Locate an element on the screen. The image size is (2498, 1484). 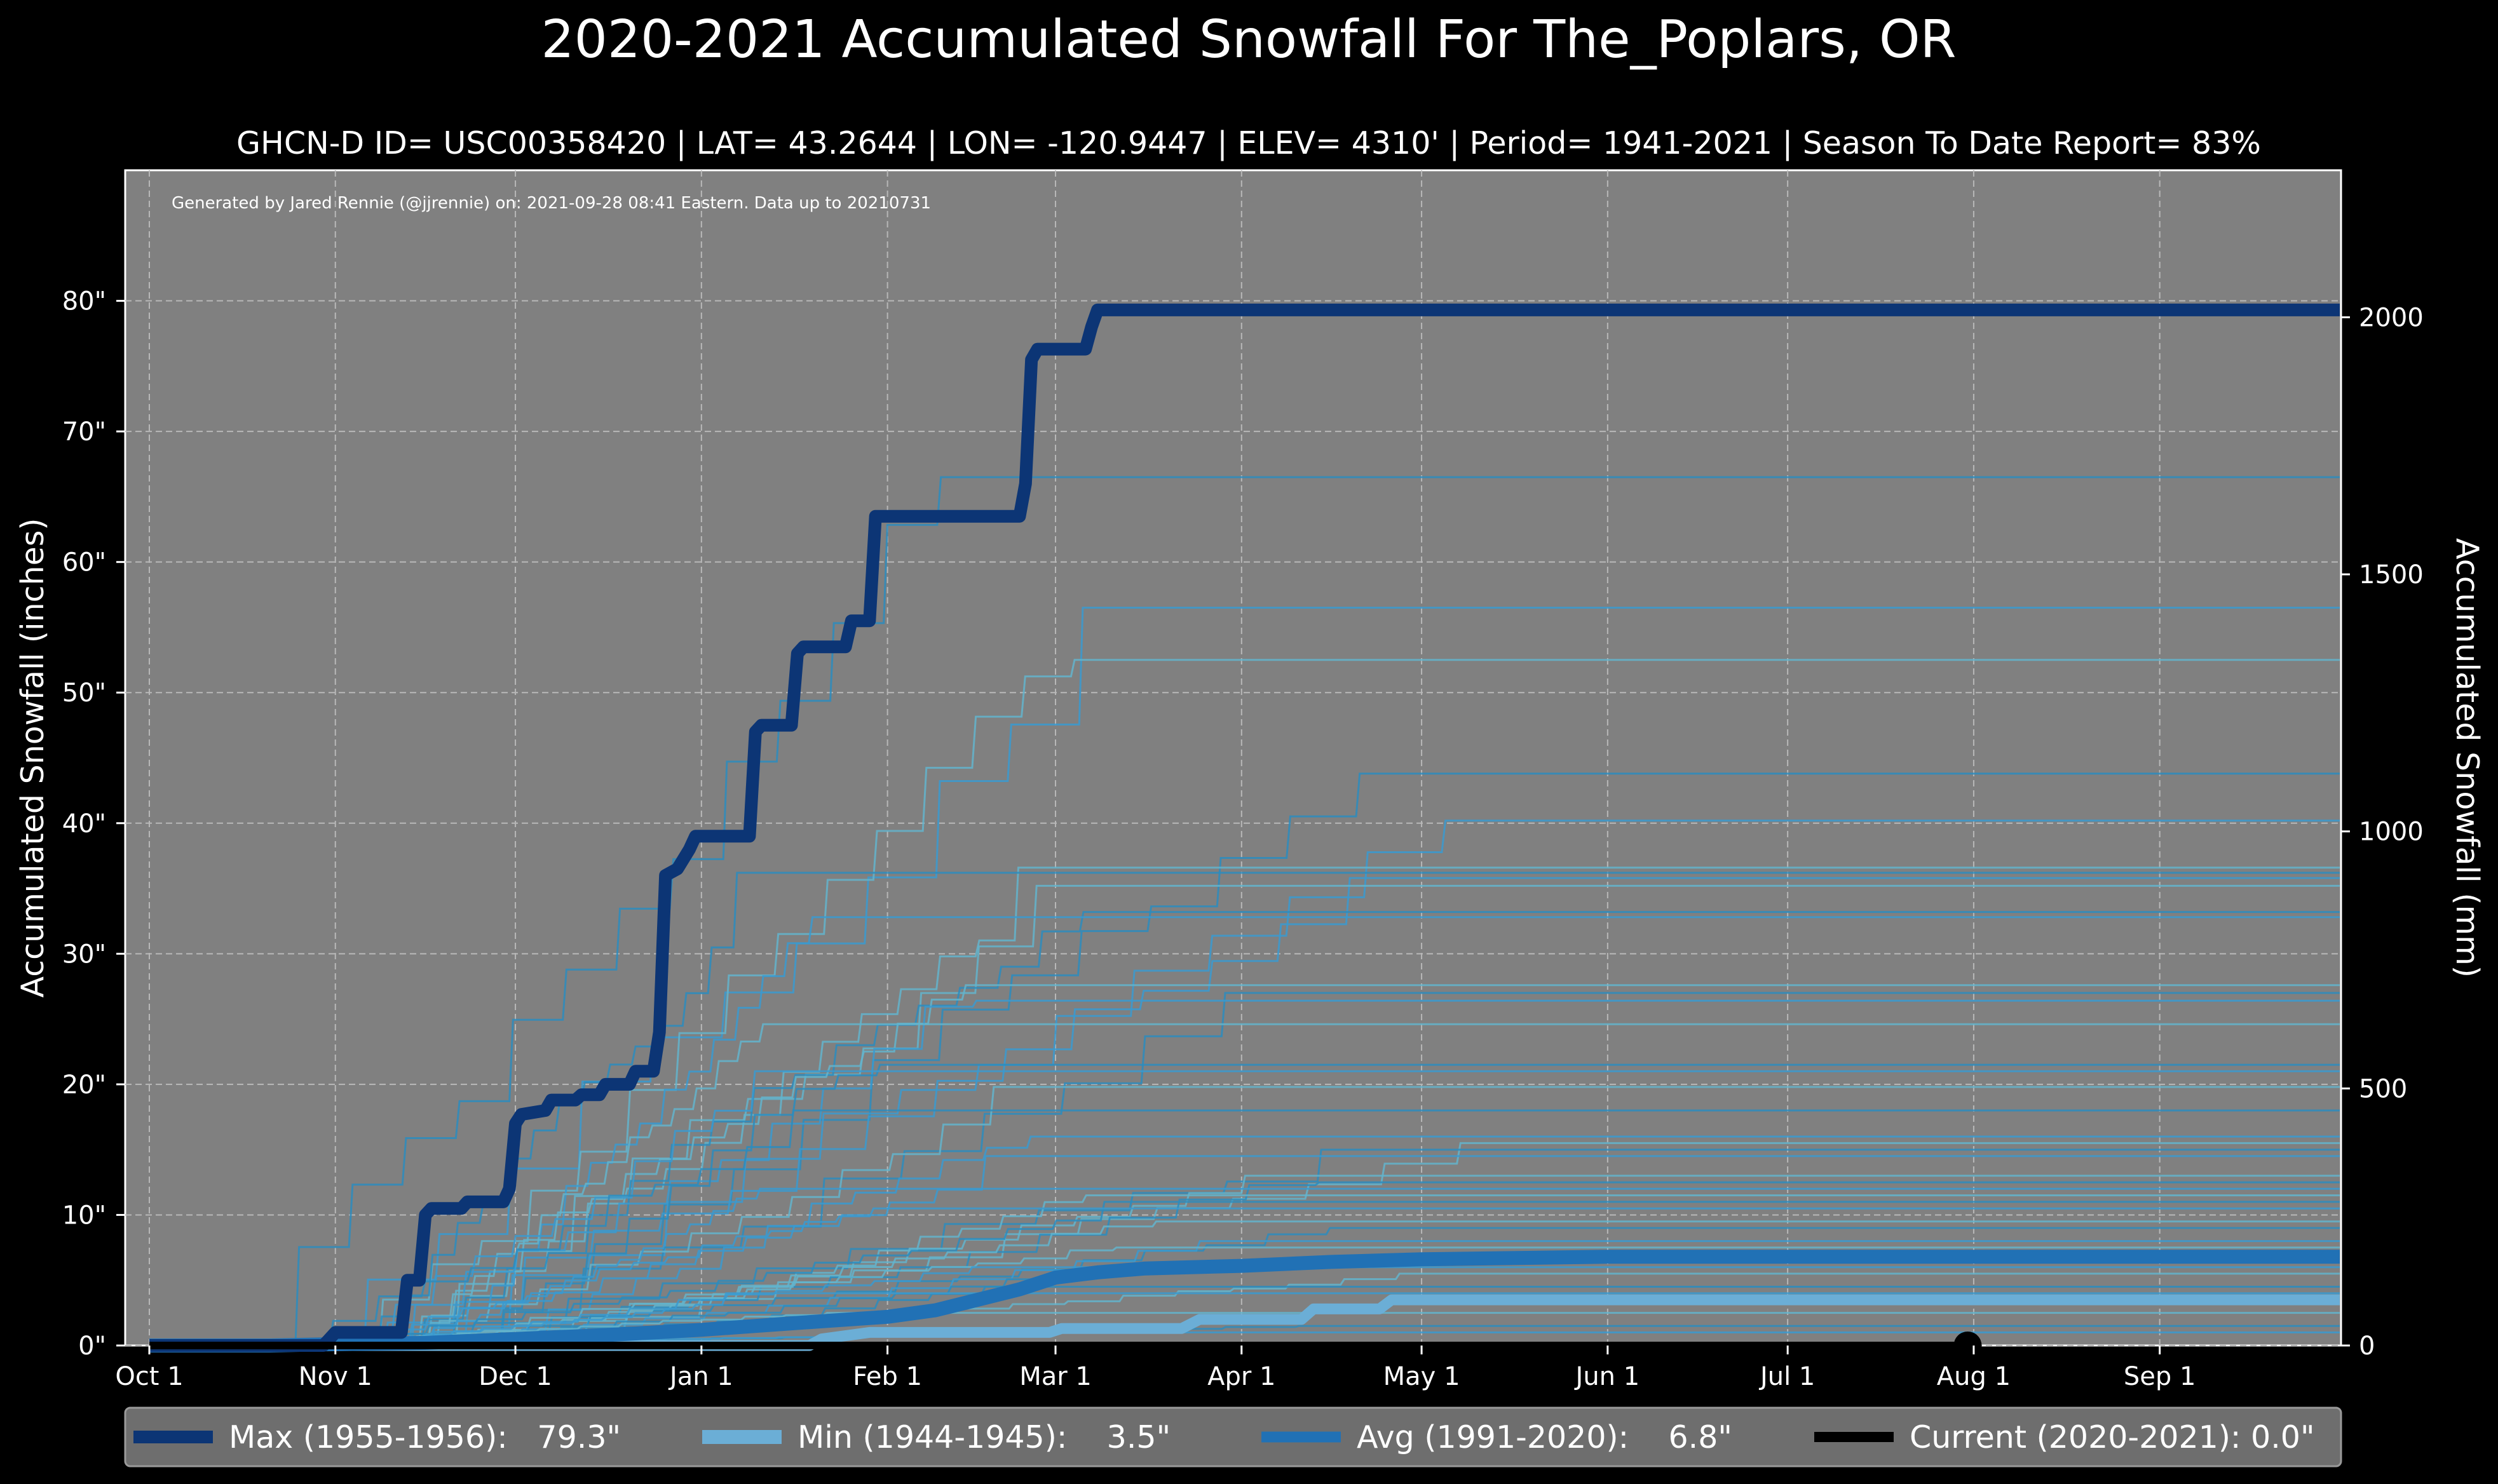
x-tick-label: Jan 1 is located at coordinates (700, 1376).